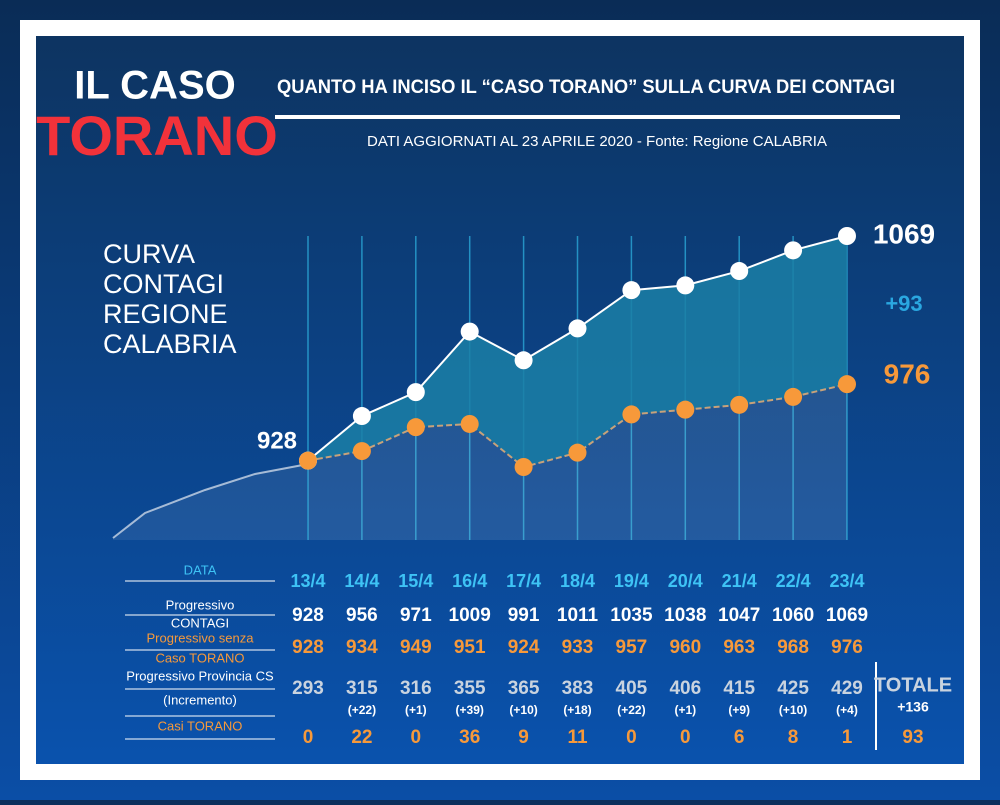 Image resolution: width=1000 pixels, height=805 pixels. I want to click on table-cell: 415, so click(739, 688).